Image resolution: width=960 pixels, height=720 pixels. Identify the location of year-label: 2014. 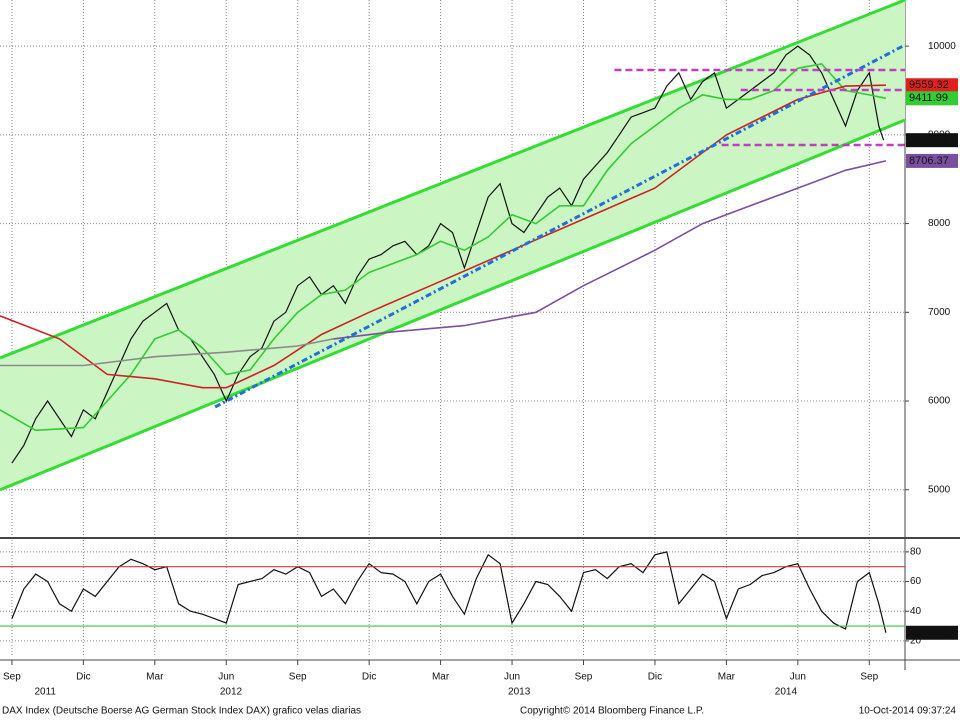
(786, 692).